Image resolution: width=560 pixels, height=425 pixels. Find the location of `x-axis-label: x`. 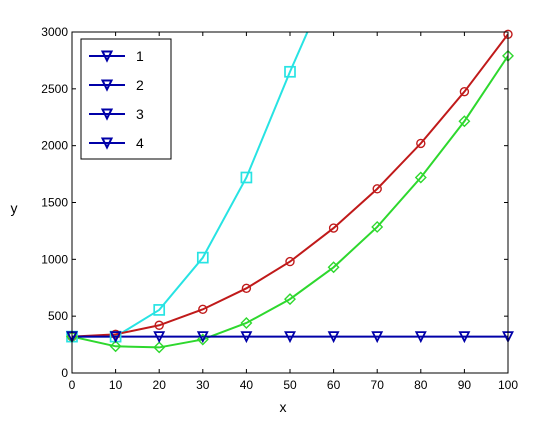

x-axis-label: x is located at coordinates (283, 407).